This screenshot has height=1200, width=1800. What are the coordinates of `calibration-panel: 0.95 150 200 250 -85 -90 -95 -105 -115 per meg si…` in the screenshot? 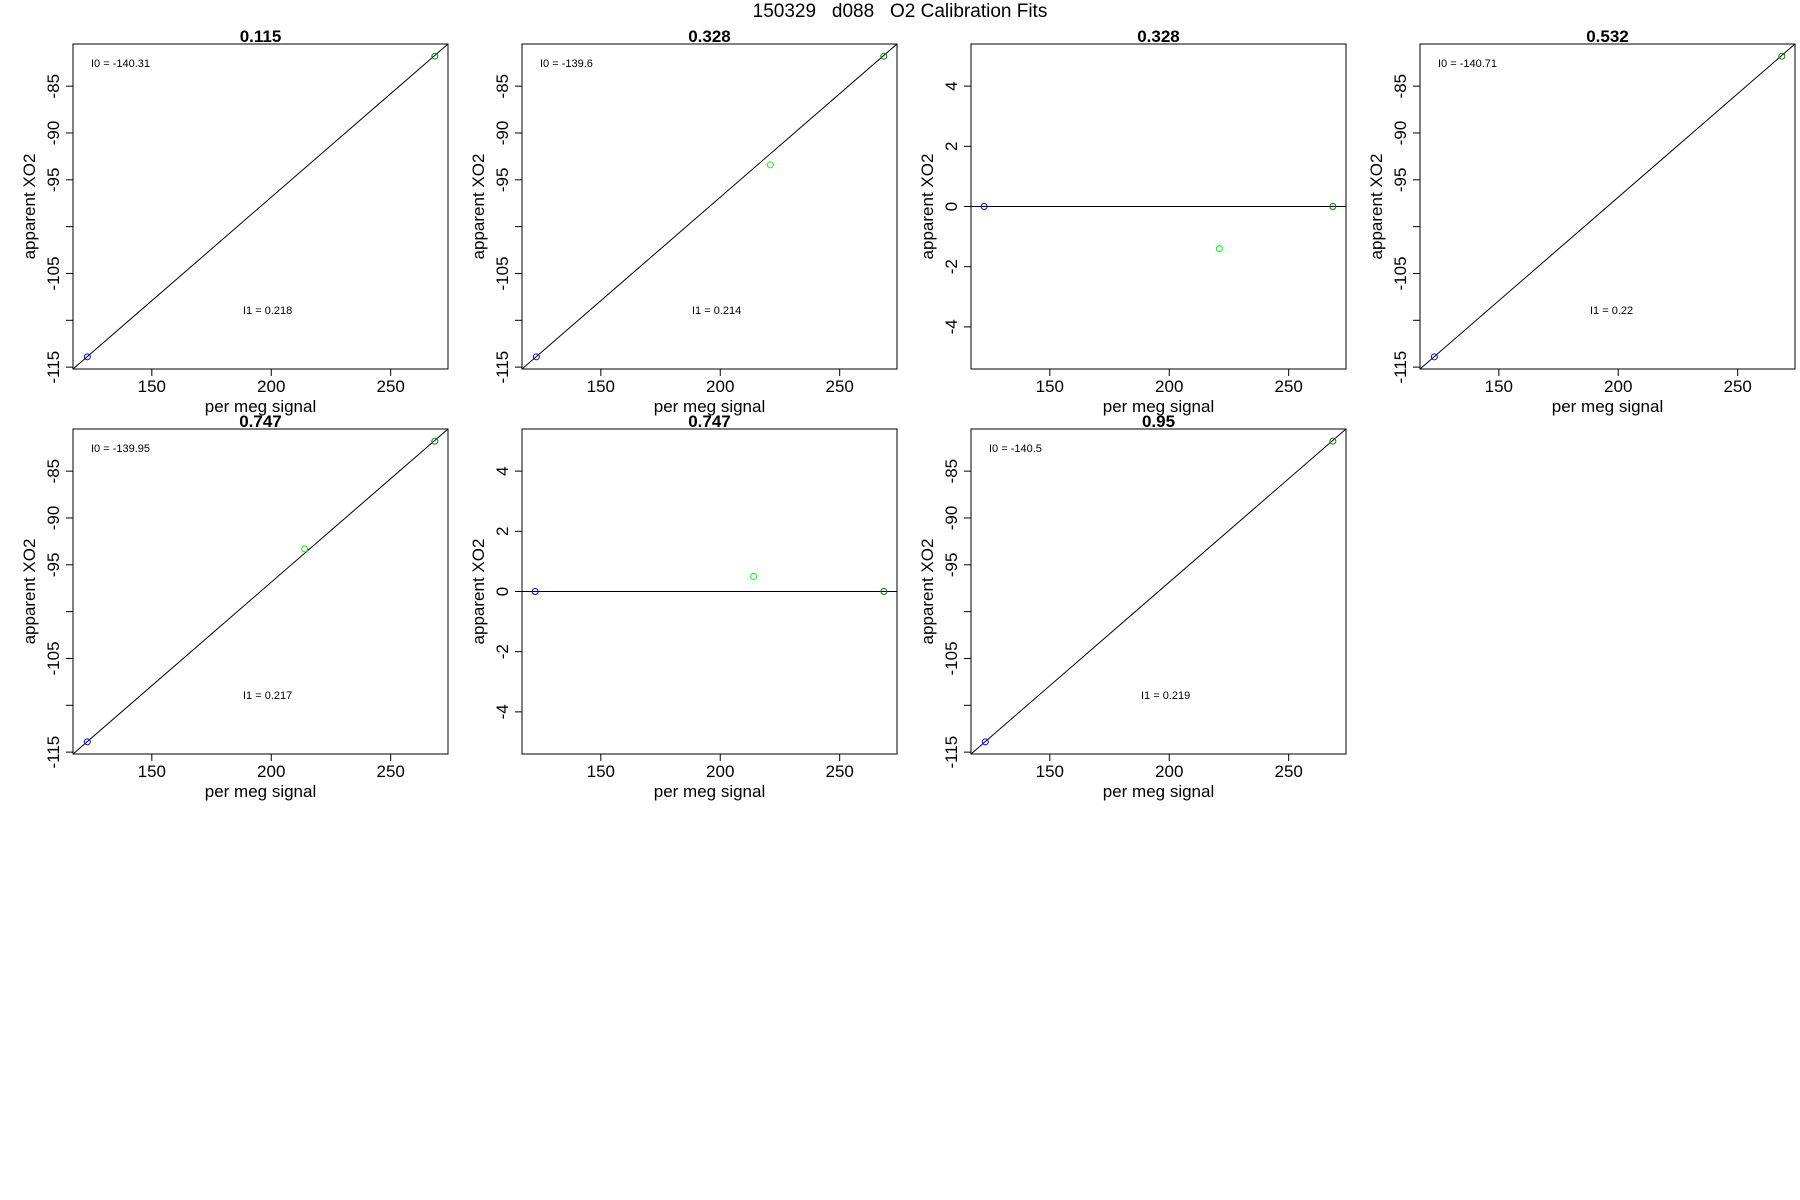 It's located at (1132, 606).